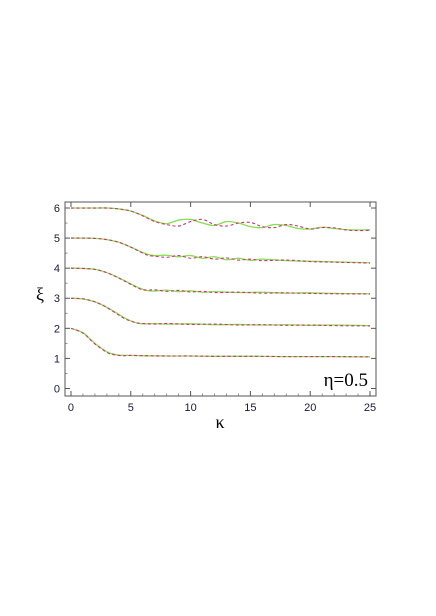 Image resolution: width=436 pixels, height=616 pixels. What do you see at coordinates (57, 269) in the screenshot?
I see `y-tick-label: 4` at bounding box center [57, 269].